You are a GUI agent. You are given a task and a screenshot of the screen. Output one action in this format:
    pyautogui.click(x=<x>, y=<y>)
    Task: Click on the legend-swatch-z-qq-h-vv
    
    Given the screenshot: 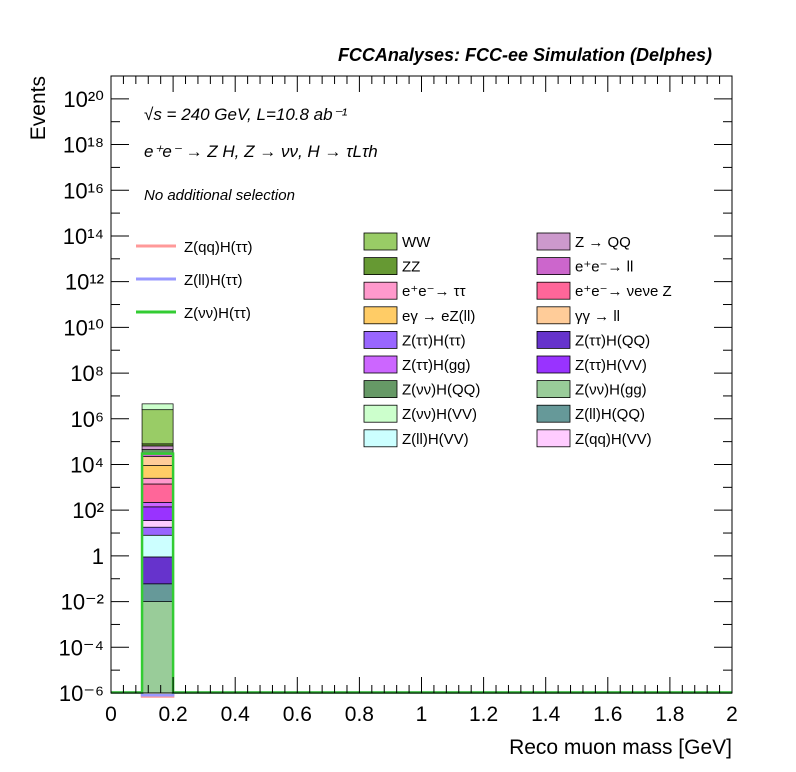 What is the action you would take?
    pyautogui.click(x=553, y=438)
    